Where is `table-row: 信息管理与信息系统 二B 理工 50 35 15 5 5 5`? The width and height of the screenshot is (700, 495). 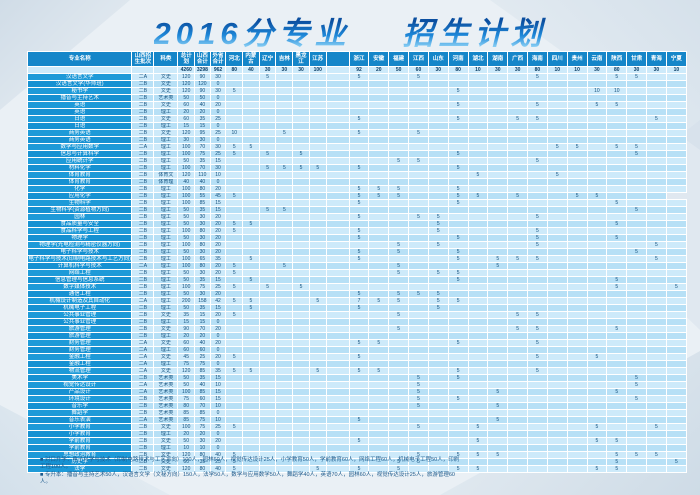 table-row: 信息管理与信息系统 二B 理工 50 35 15 5 5 5 is located at coordinates (357, 280).